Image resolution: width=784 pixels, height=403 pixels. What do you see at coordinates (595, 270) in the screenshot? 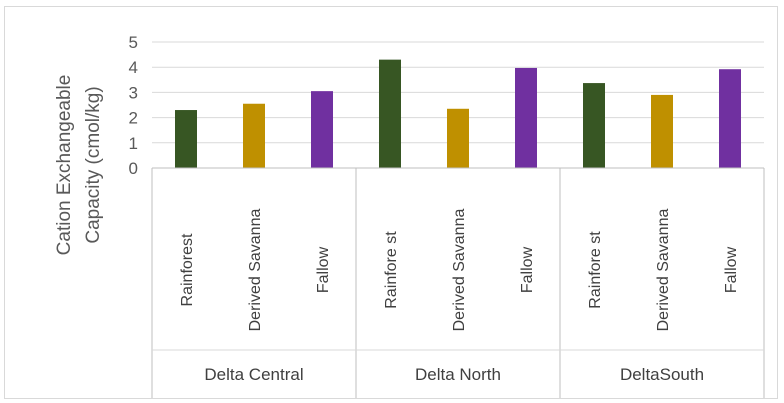
I see `category-label-2-0: Rainfore st` at bounding box center [595, 270].